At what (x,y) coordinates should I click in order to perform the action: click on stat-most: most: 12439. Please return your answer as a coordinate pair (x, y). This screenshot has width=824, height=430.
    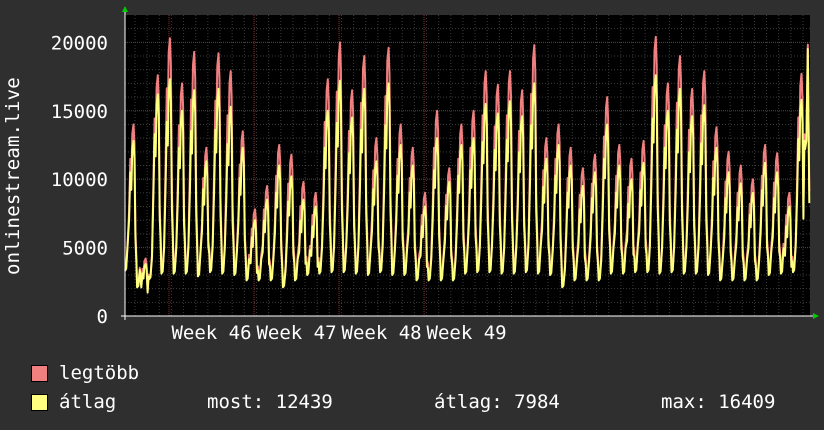
    Looking at the image, I should click on (270, 402).